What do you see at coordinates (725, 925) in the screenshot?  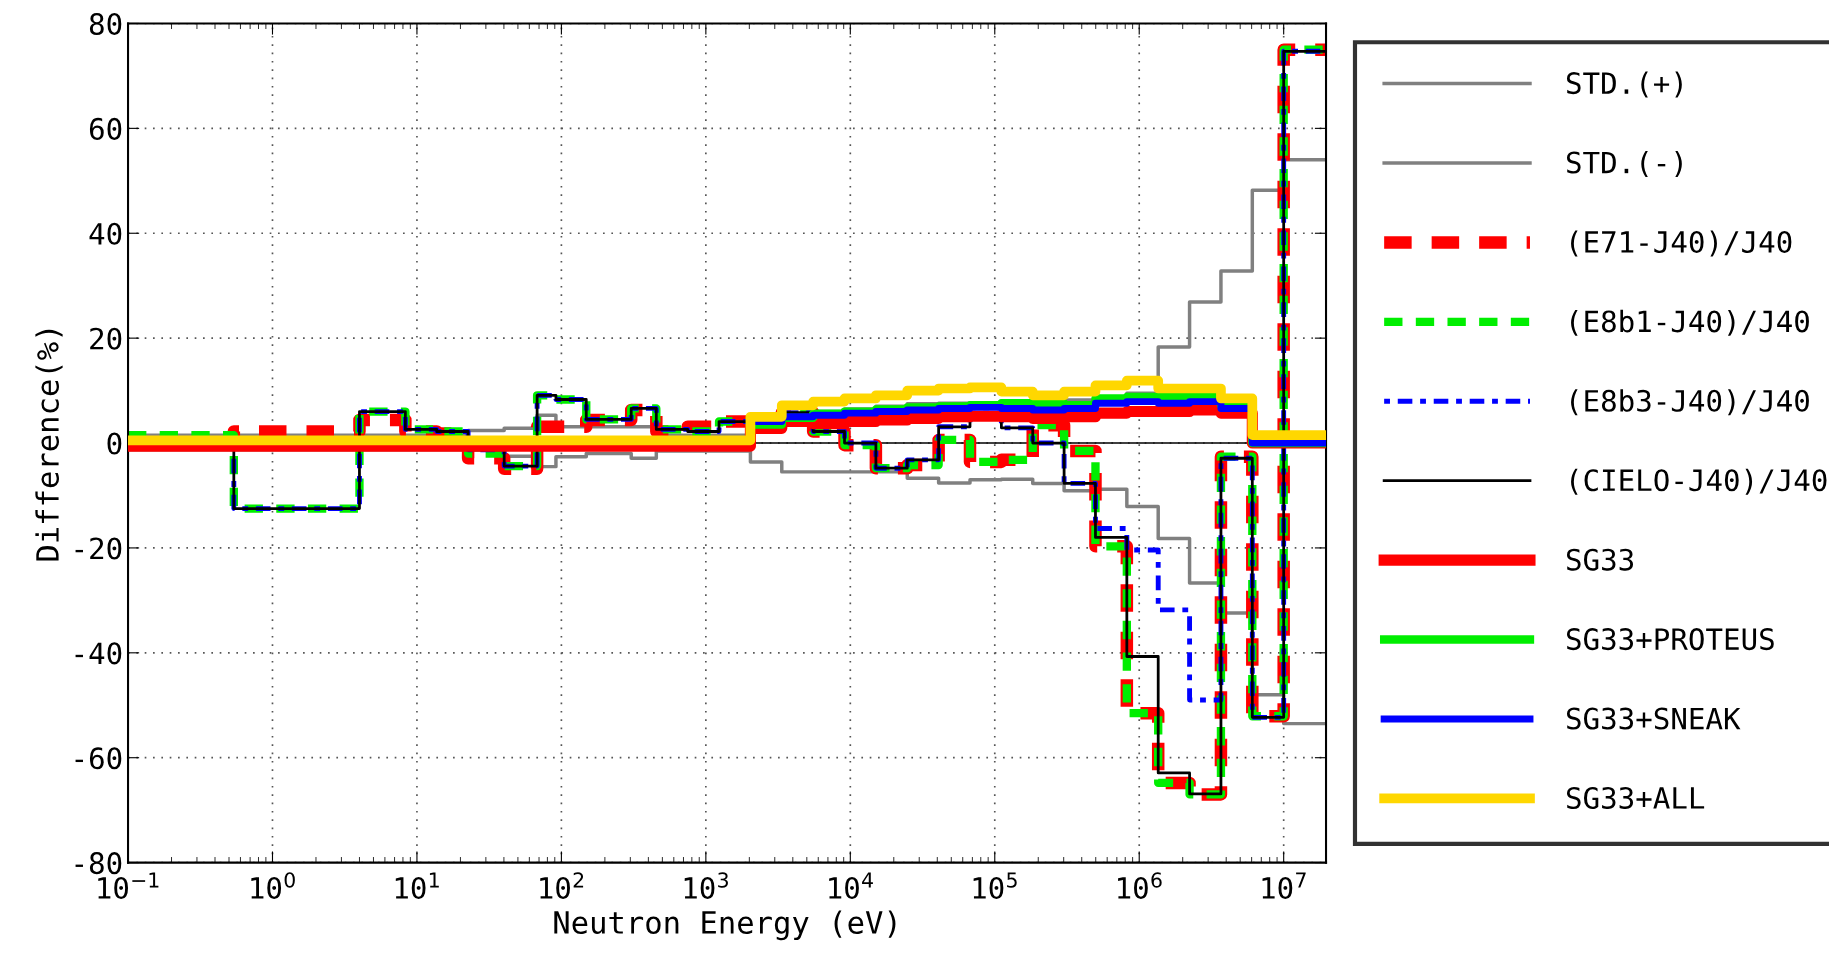 I see `x-axis-title: Neutron Energy (eV)` at bounding box center [725, 925].